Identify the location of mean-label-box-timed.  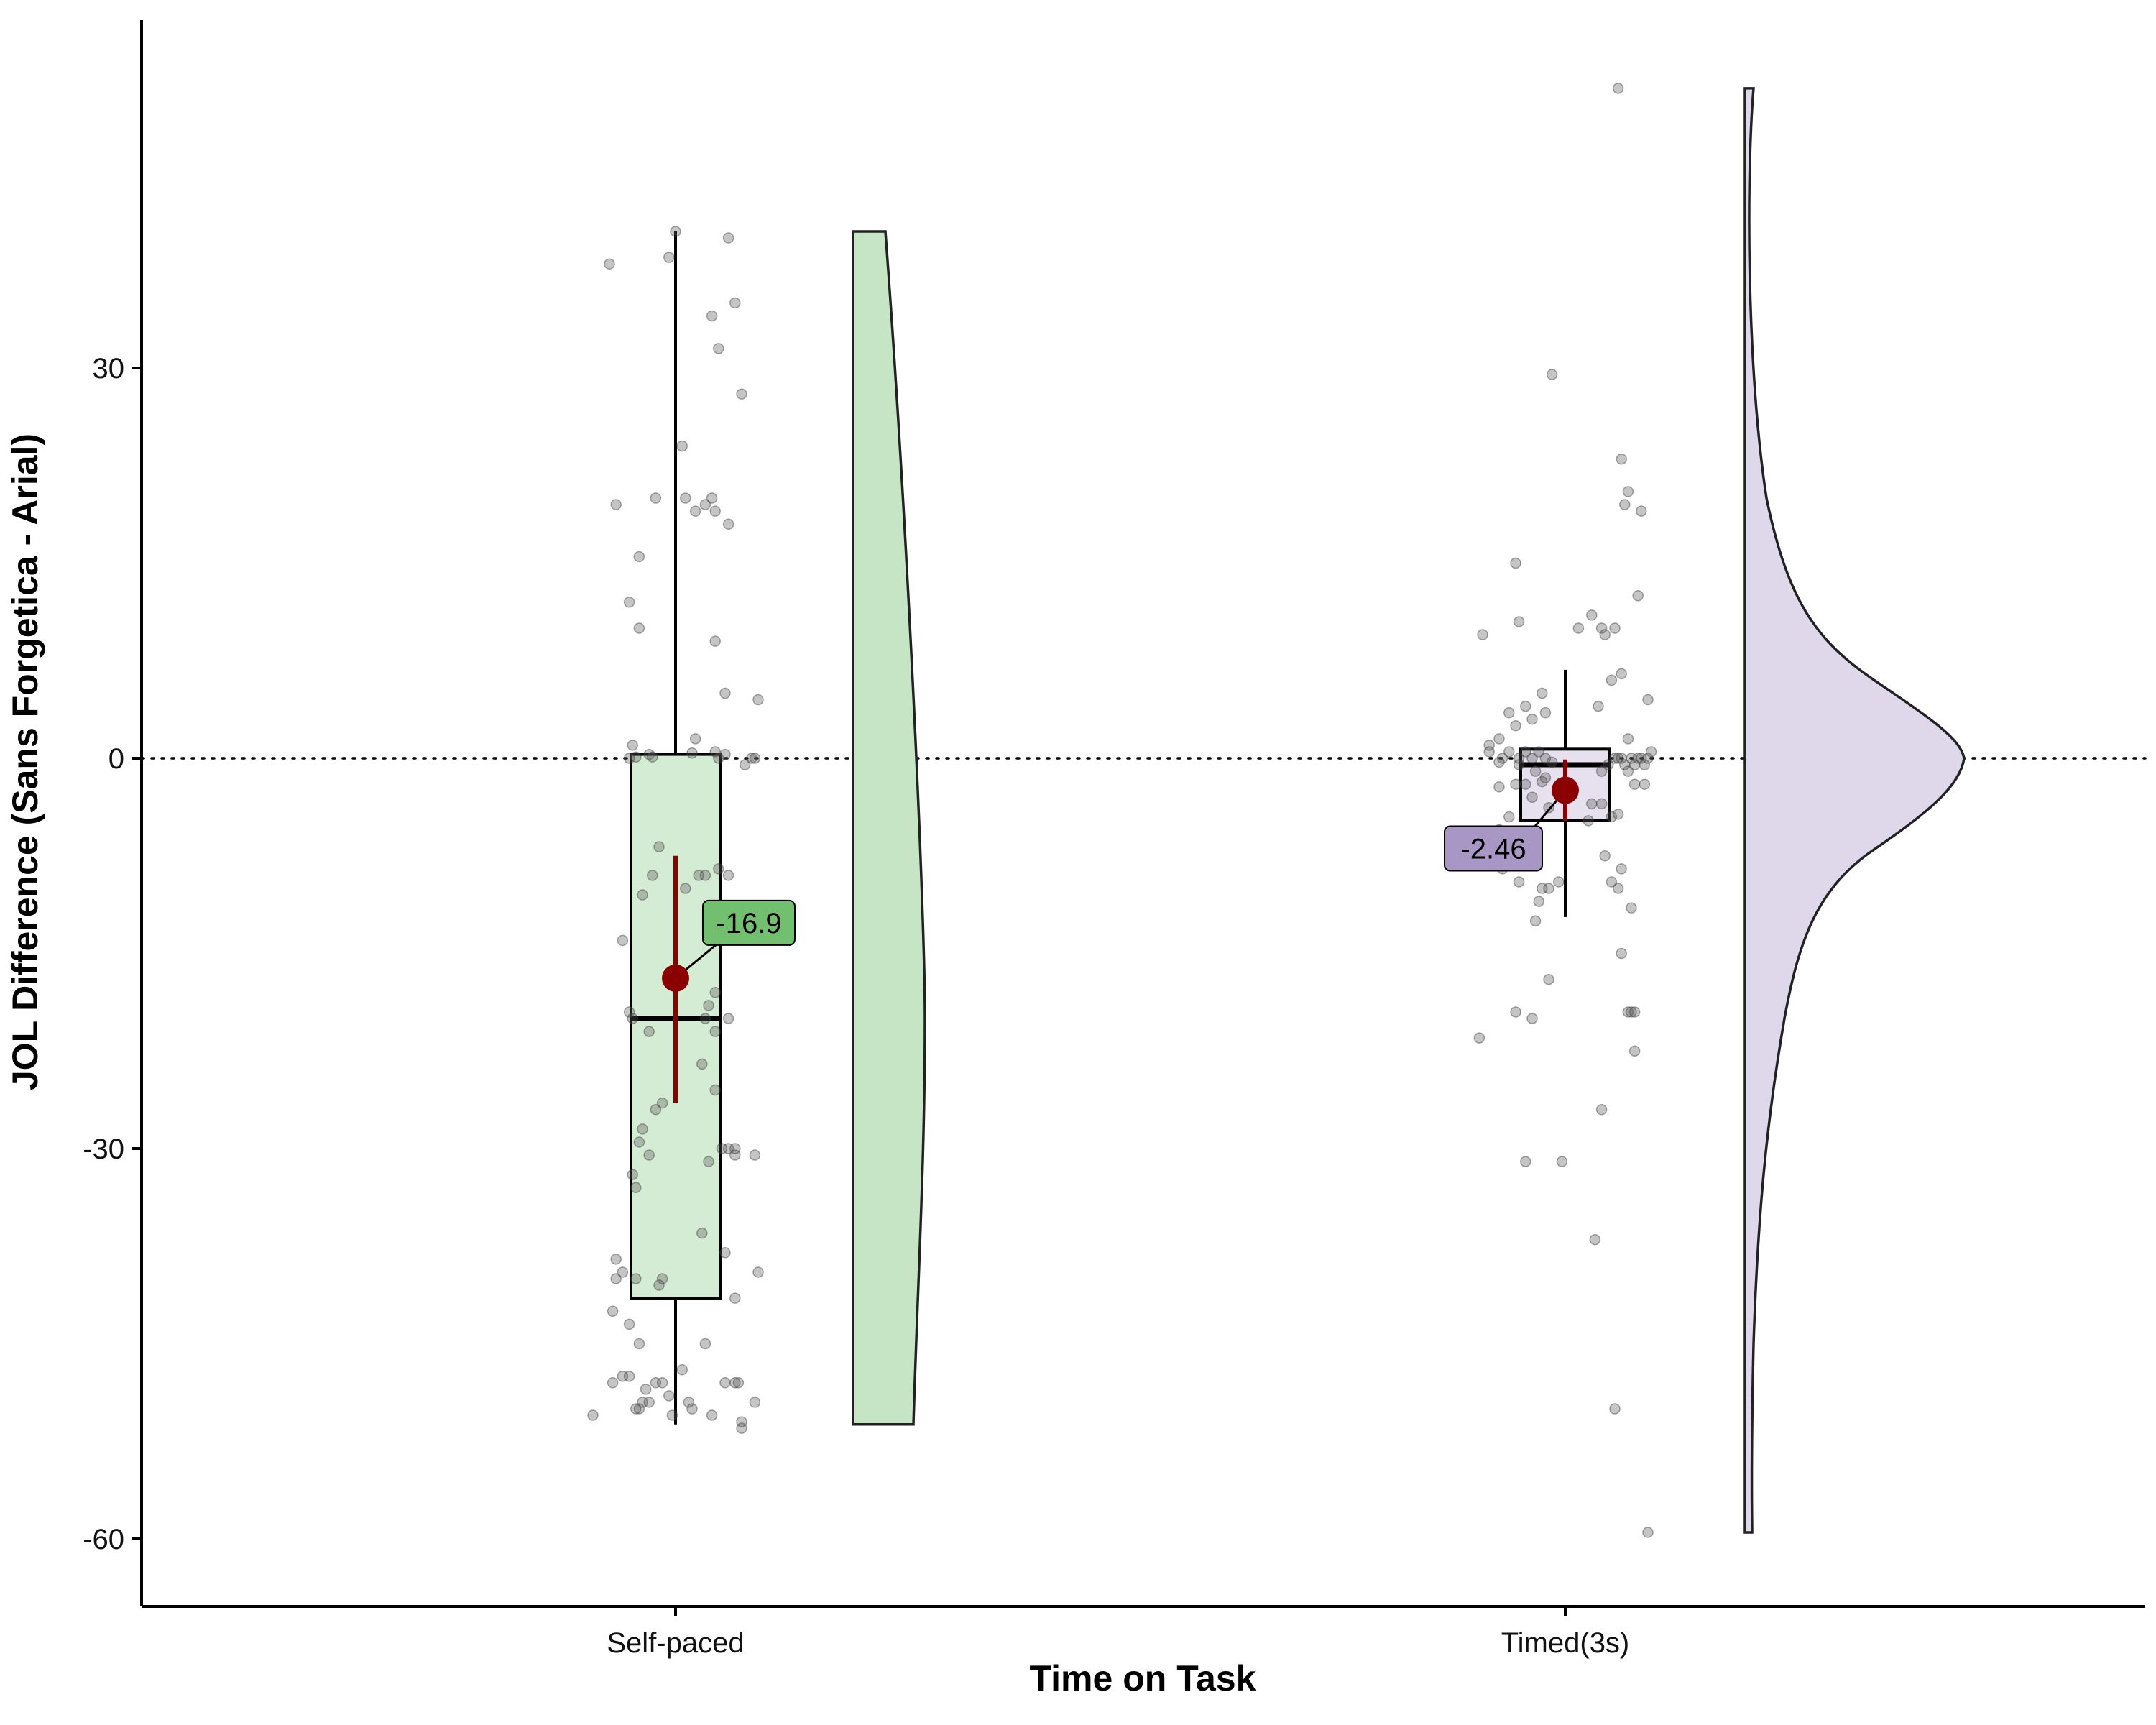
(1493, 848).